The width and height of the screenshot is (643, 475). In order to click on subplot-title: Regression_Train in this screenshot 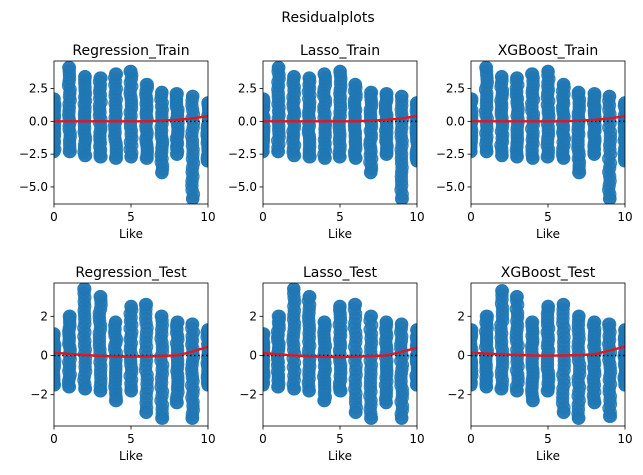, I will do `click(130, 51)`.